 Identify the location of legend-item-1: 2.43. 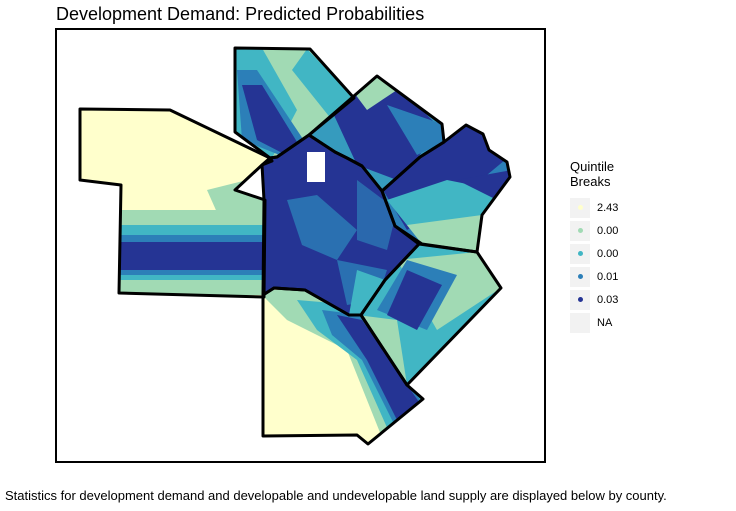
(610, 207).